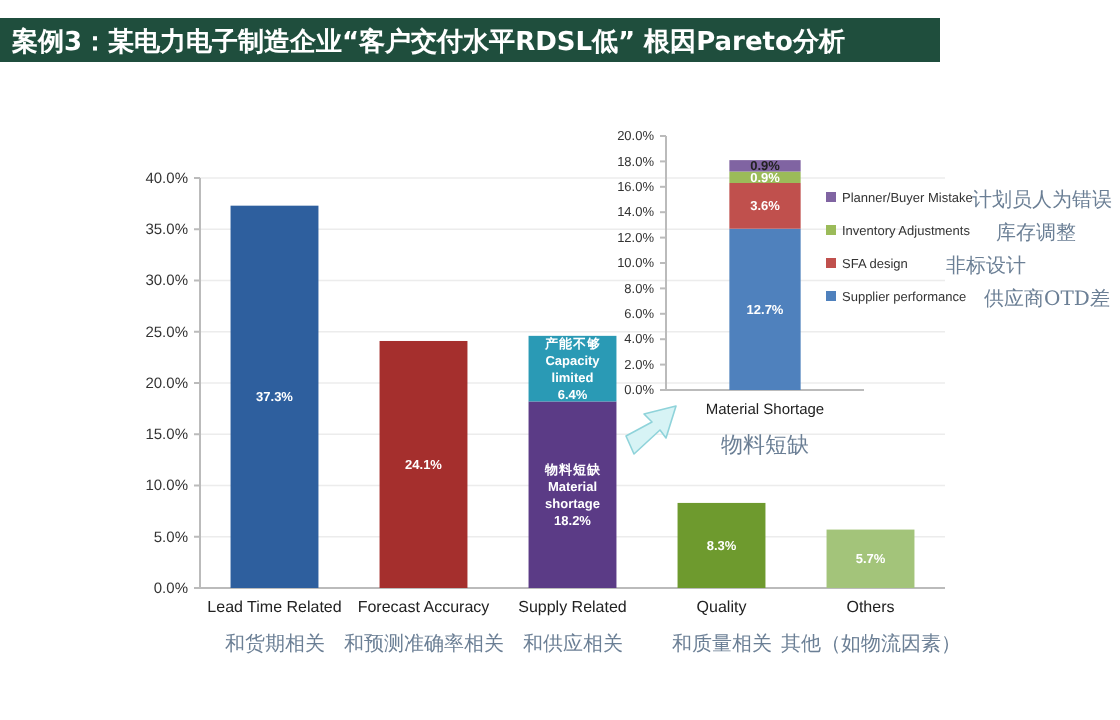 This screenshot has width=1120, height=720. I want to click on text: 非标设计, so click(986, 266).